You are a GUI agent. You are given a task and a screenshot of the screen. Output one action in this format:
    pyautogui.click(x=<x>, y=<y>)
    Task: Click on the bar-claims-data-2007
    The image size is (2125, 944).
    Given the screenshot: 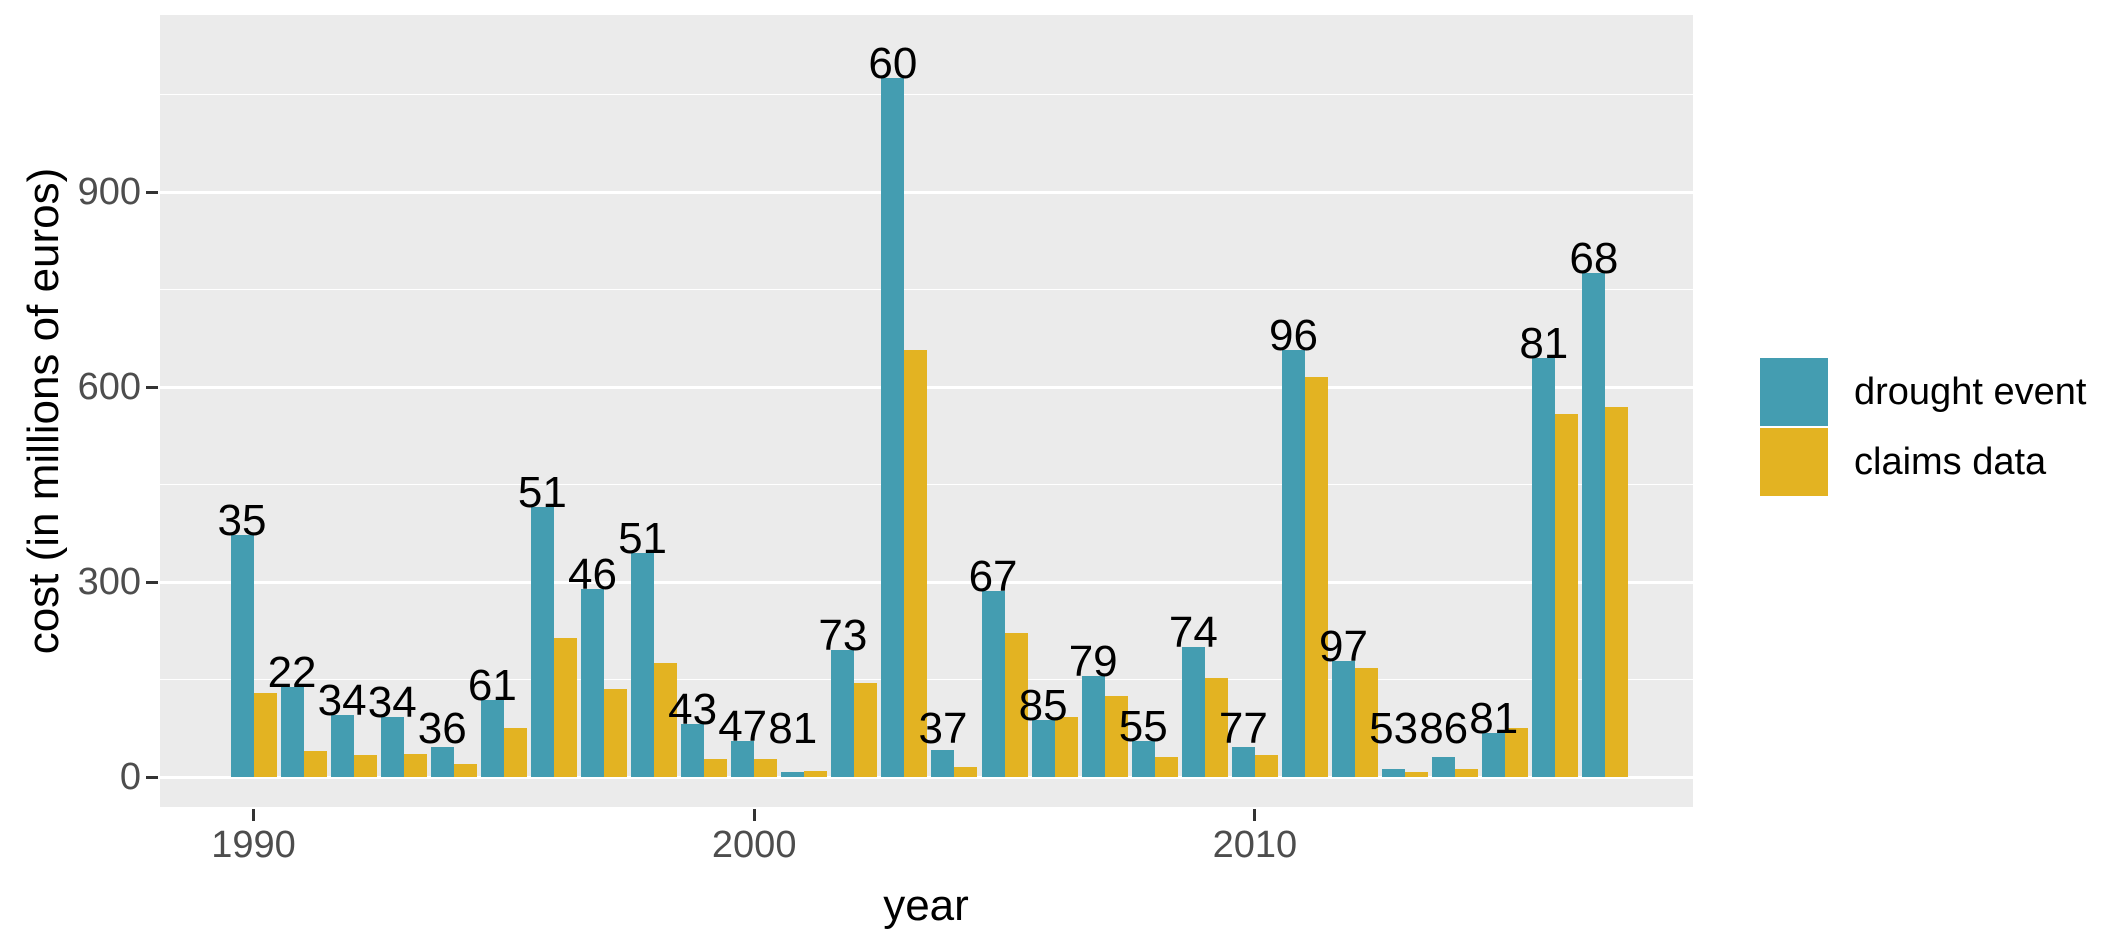 What is the action you would take?
    pyautogui.click(x=1116, y=736)
    